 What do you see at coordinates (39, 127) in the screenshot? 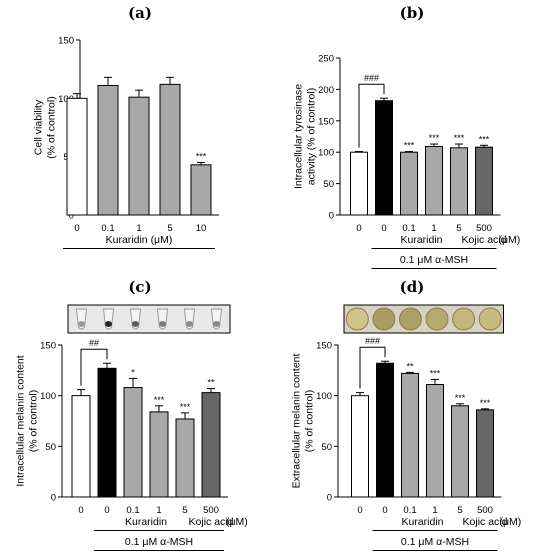
I see `y-axis-label-line: Cell viability` at bounding box center [39, 127].